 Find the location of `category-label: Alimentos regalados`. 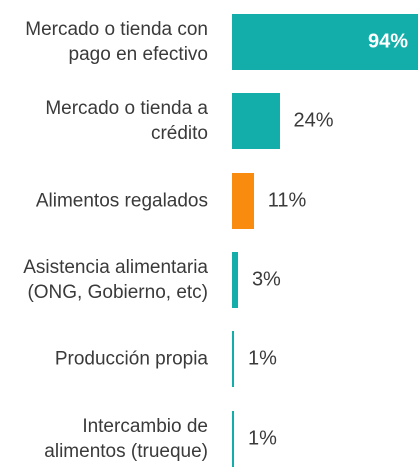

category-label: Alimentos regalados is located at coordinates (121, 201).